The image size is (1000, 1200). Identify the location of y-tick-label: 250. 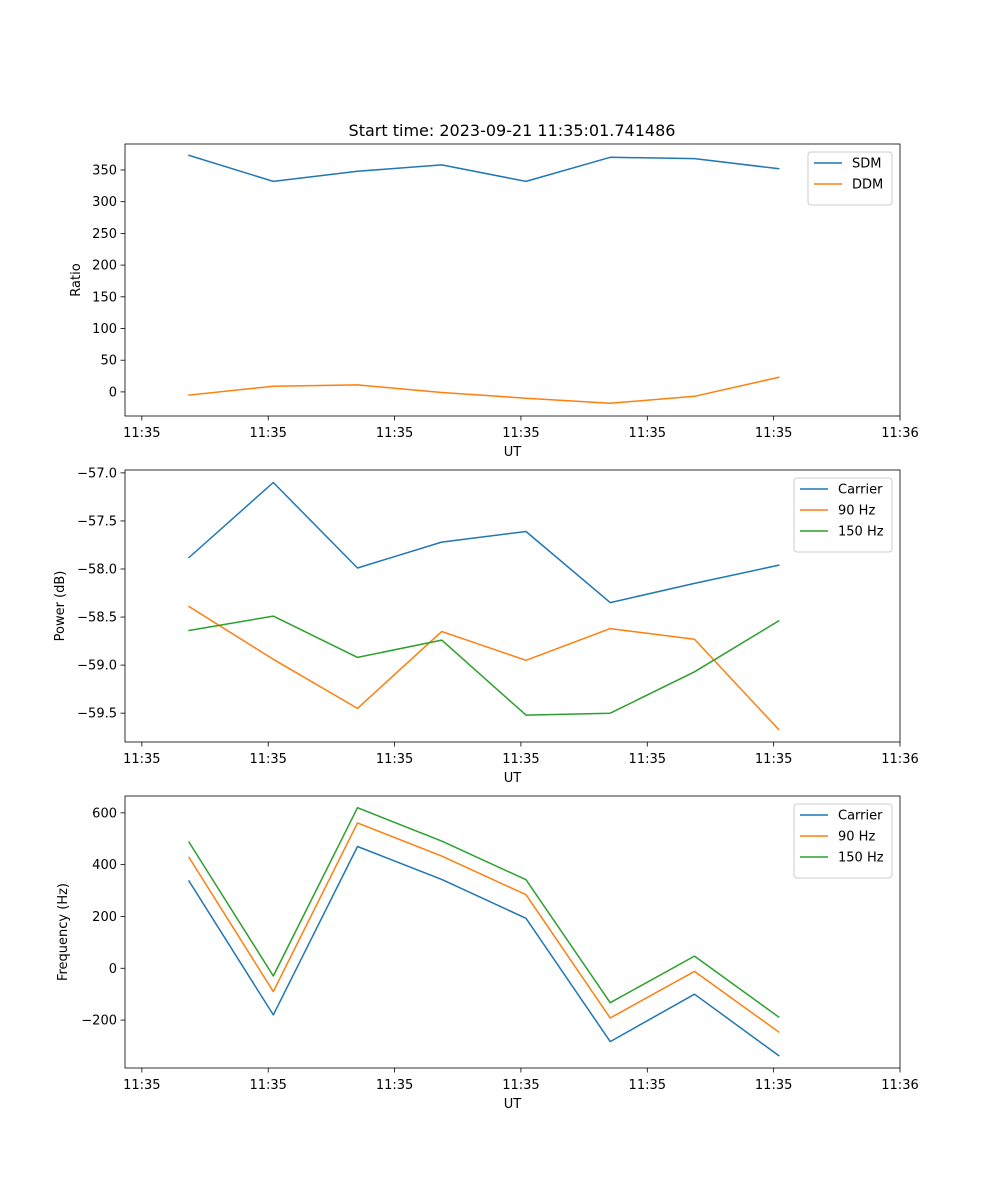
(104, 234).